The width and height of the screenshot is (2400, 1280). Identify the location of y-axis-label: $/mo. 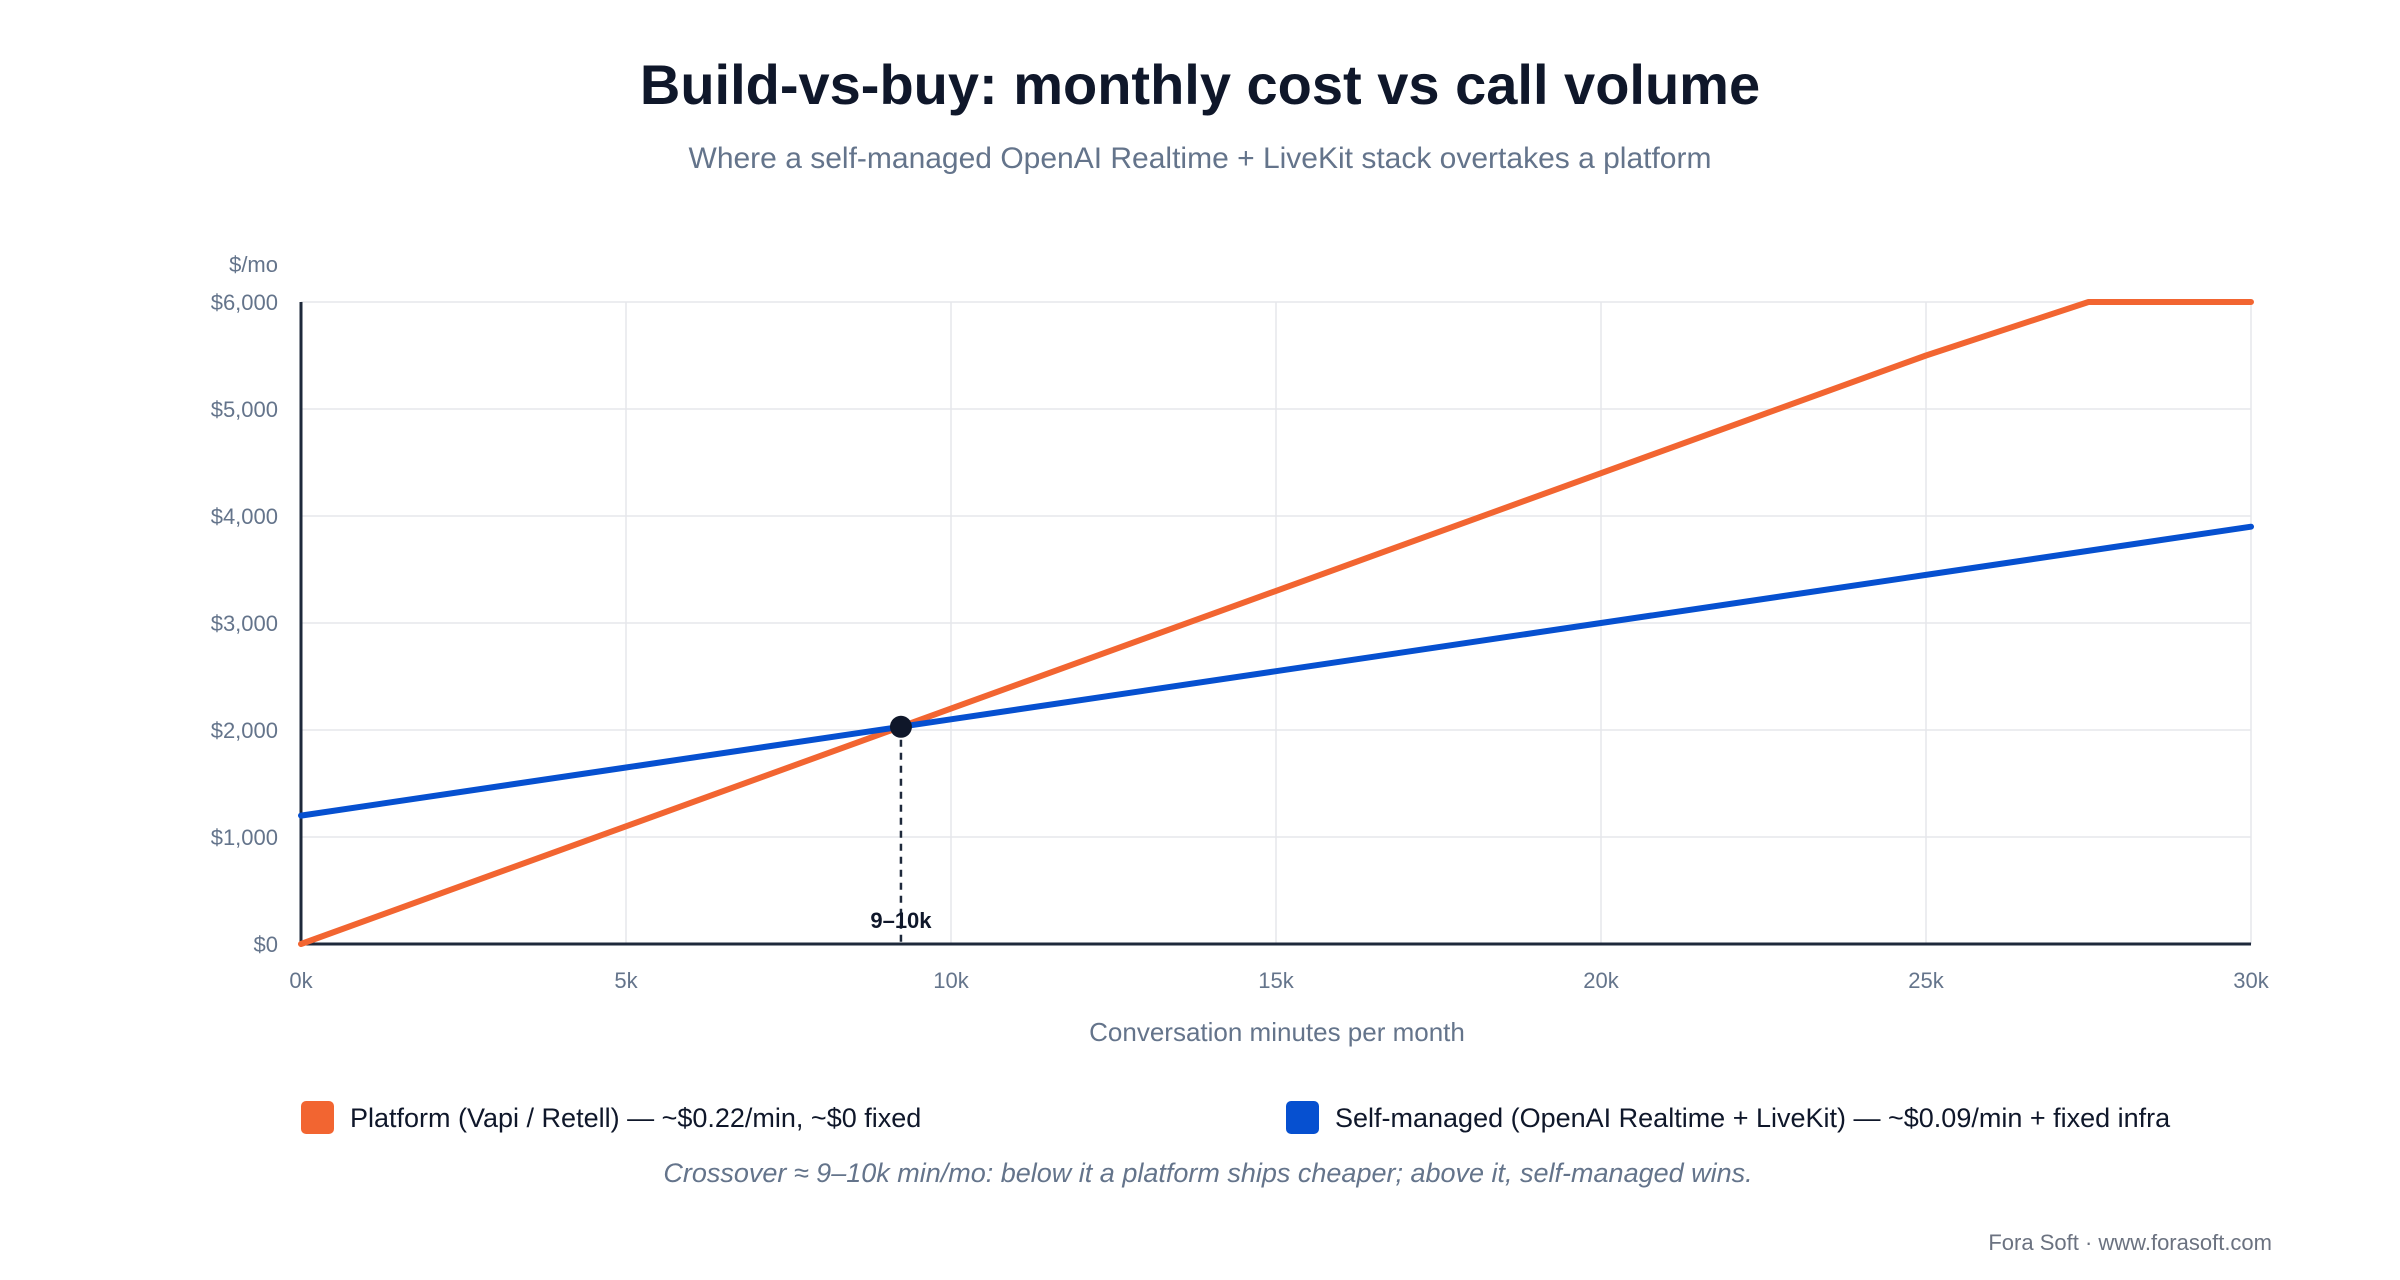
(253, 264).